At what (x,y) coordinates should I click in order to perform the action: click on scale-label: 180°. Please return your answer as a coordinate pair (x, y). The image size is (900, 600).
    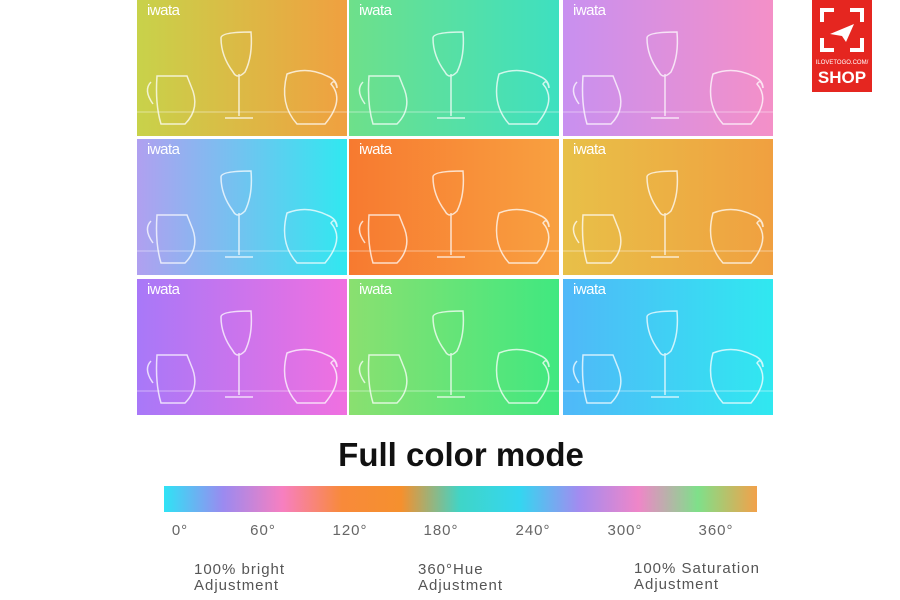
    Looking at the image, I should click on (441, 530).